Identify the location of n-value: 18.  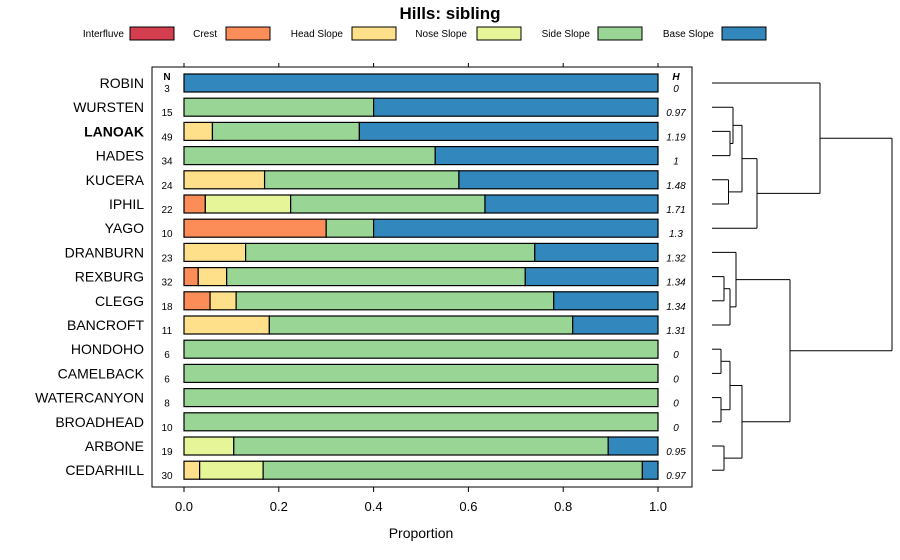
(167, 307).